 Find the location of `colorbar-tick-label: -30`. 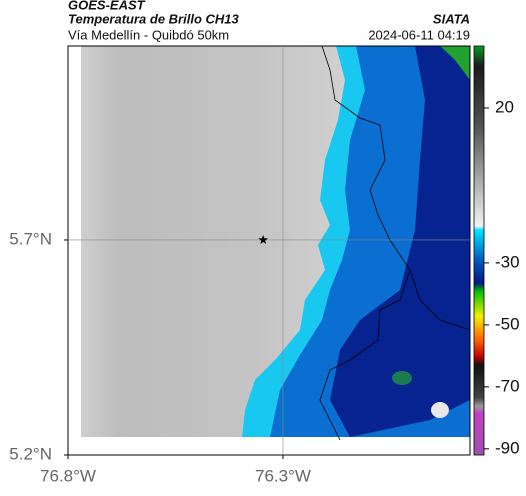

colorbar-tick-label: -30 is located at coordinates (507, 261).